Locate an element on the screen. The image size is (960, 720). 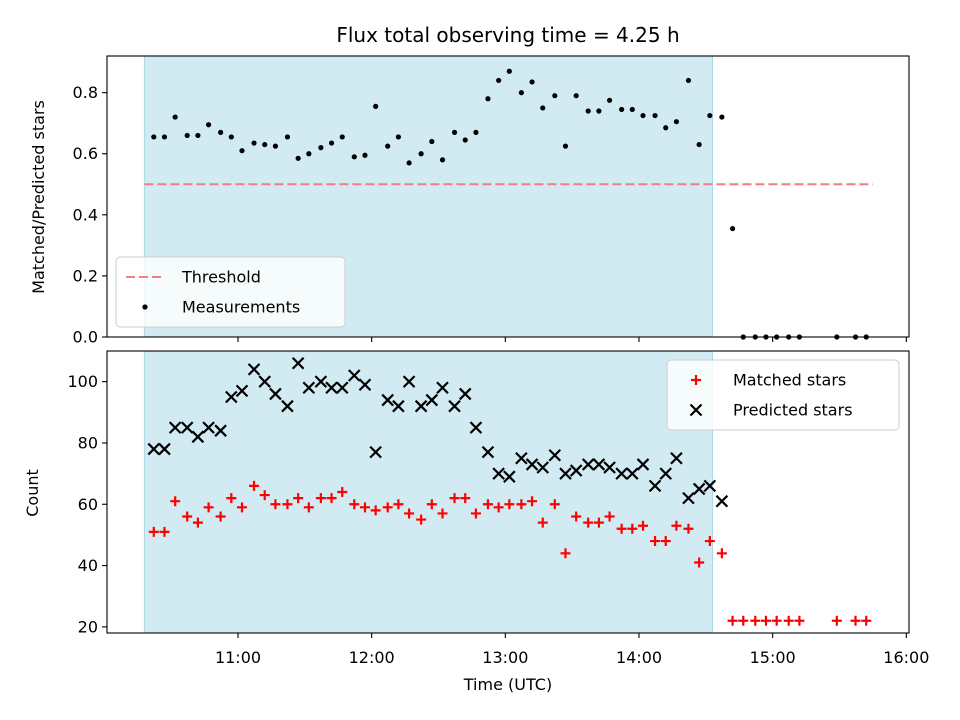
legend-box is located at coordinates (783, 395).